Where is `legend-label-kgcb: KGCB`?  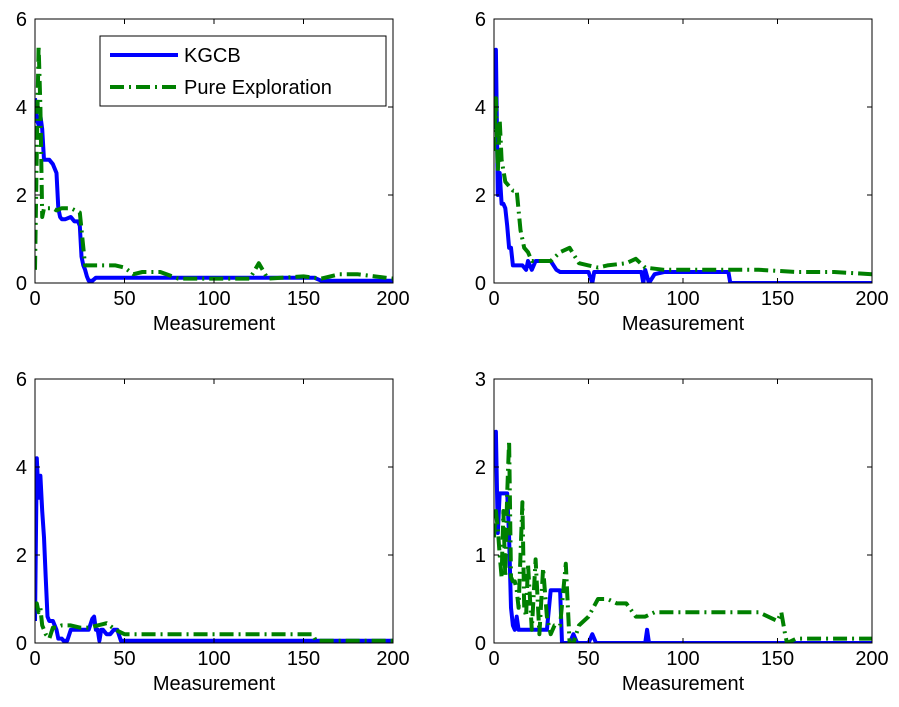 legend-label-kgcb: KGCB is located at coordinates (212, 56).